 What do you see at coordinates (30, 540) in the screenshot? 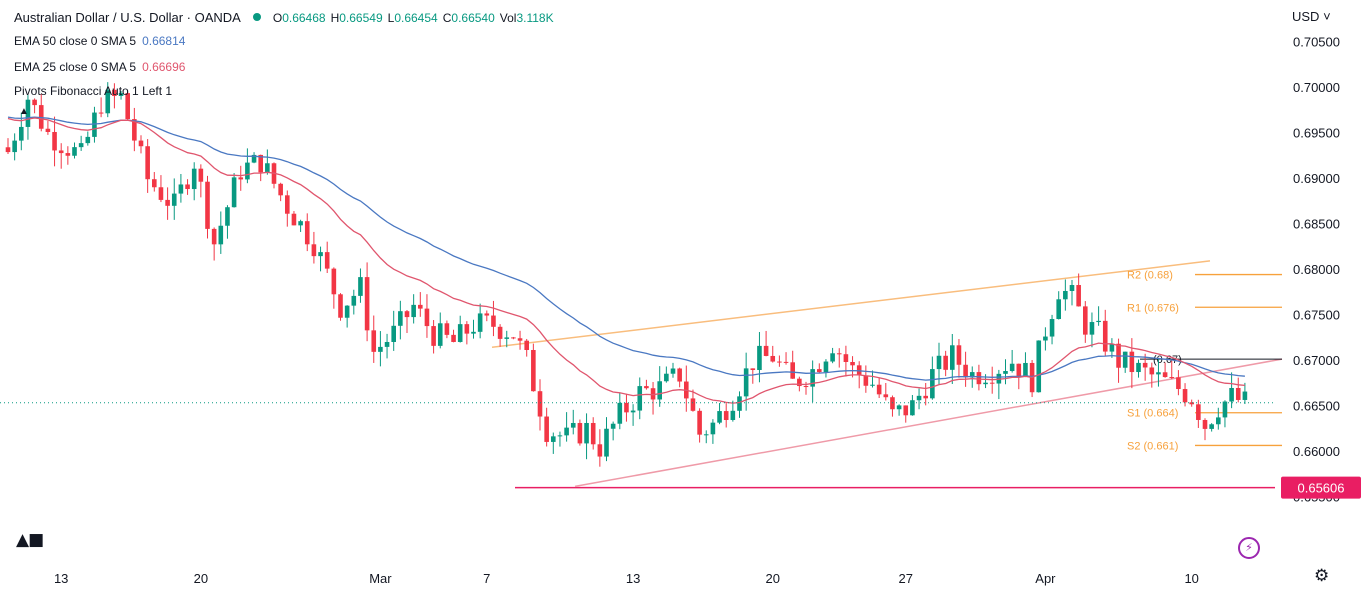
I see `tradingview-logo: ▲■` at bounding box center [30, 540].